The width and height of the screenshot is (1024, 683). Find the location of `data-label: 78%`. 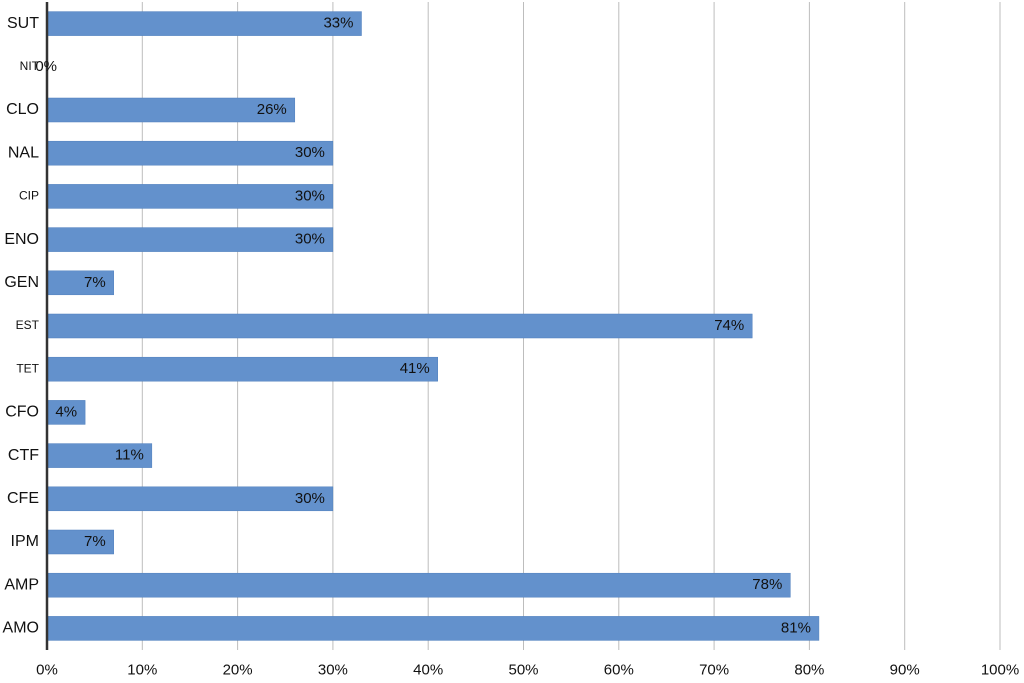

data-label: 78% is located at coordinates (767, 584).